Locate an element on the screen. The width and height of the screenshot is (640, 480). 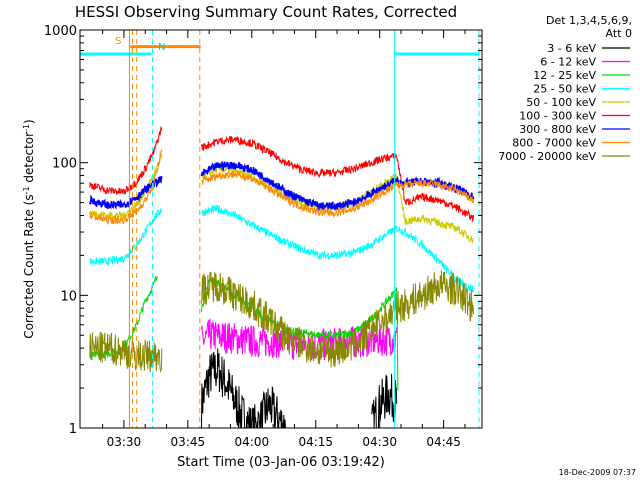
x-tick-label: 04:30 is located at coordinates (379, 442).